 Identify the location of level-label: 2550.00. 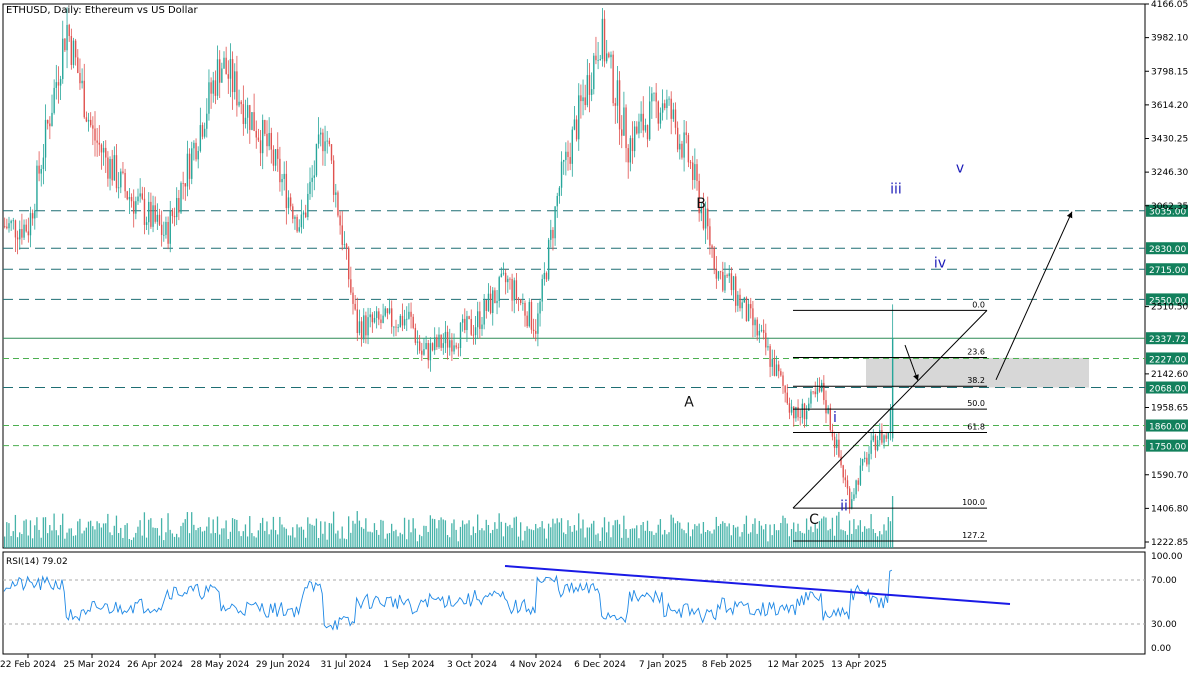
(1167, 301).